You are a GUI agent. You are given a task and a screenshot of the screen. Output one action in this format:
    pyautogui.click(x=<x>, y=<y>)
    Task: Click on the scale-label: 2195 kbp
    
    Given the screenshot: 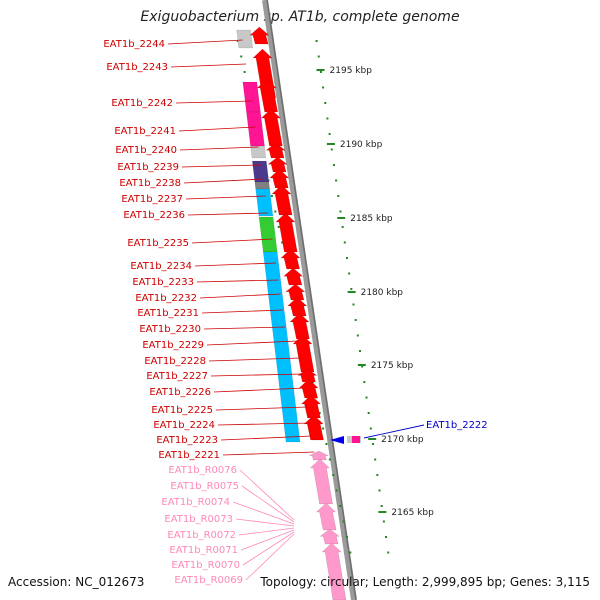 What is the action you would take?
    pyautogui.click(x=351, y=71)
    